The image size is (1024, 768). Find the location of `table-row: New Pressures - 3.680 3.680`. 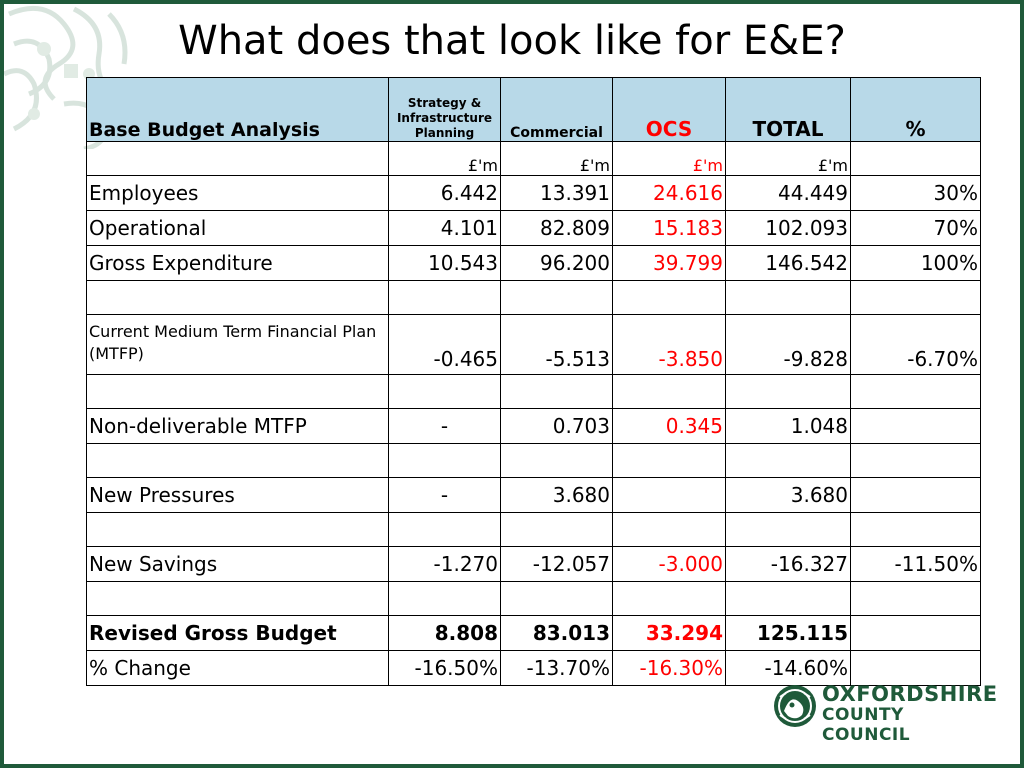

table-row: New Pressures - 3.680 3.680 is located at coordinates (533, 495).